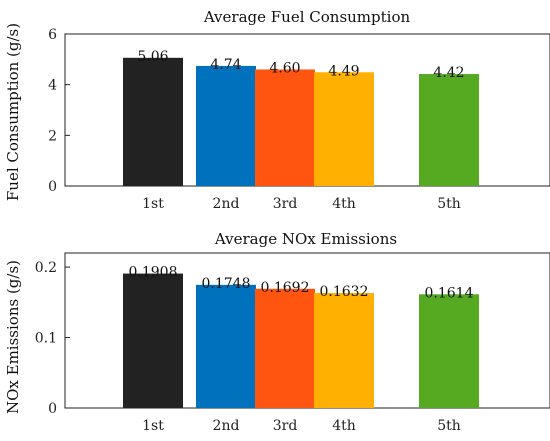  Describe the element at coordinates (305, 239) in the screenshot. I see `chart-title: Average NOx Emissions` at that location.